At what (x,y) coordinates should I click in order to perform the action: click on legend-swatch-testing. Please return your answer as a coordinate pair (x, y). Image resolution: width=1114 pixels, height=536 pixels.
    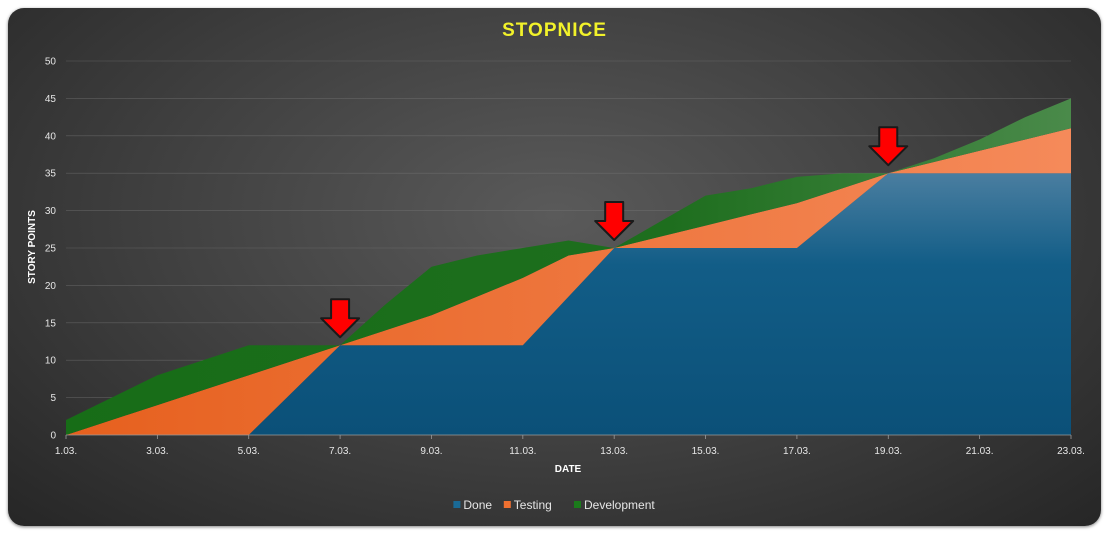
    Looking at the image, I should click on (507, 504).